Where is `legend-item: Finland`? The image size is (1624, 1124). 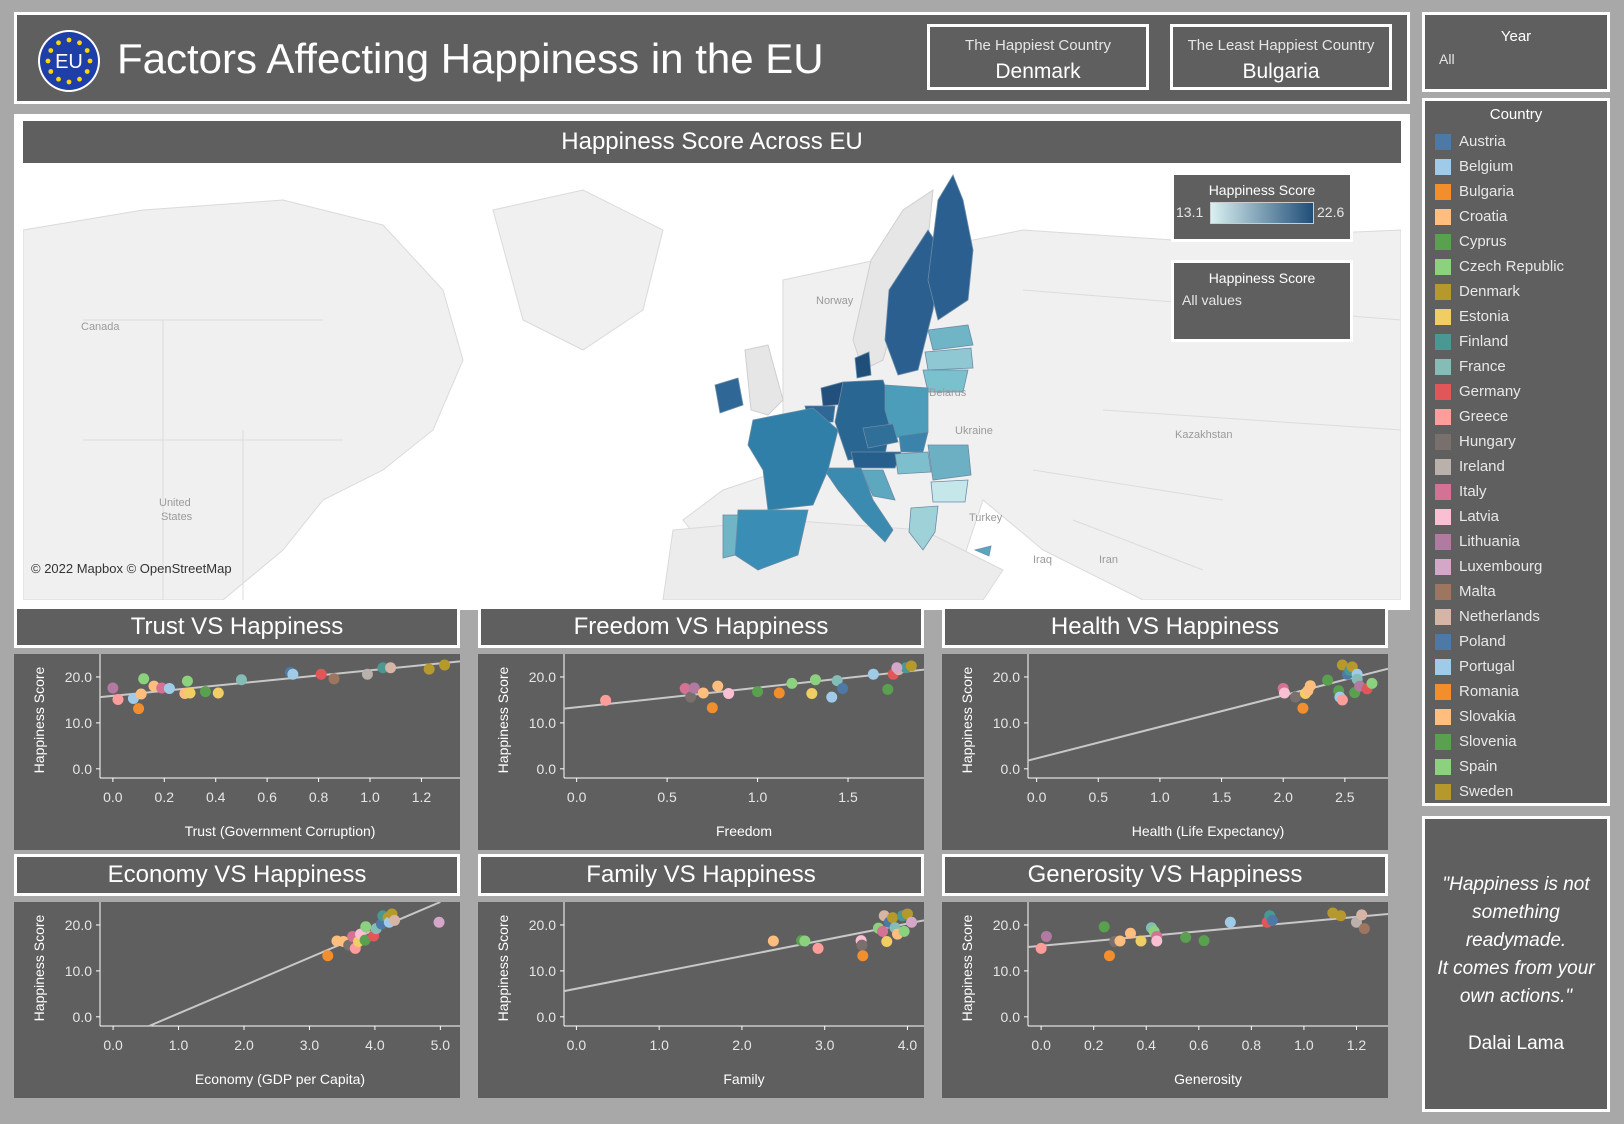
legend-item: Finland is located at coordinates (1516, 341).